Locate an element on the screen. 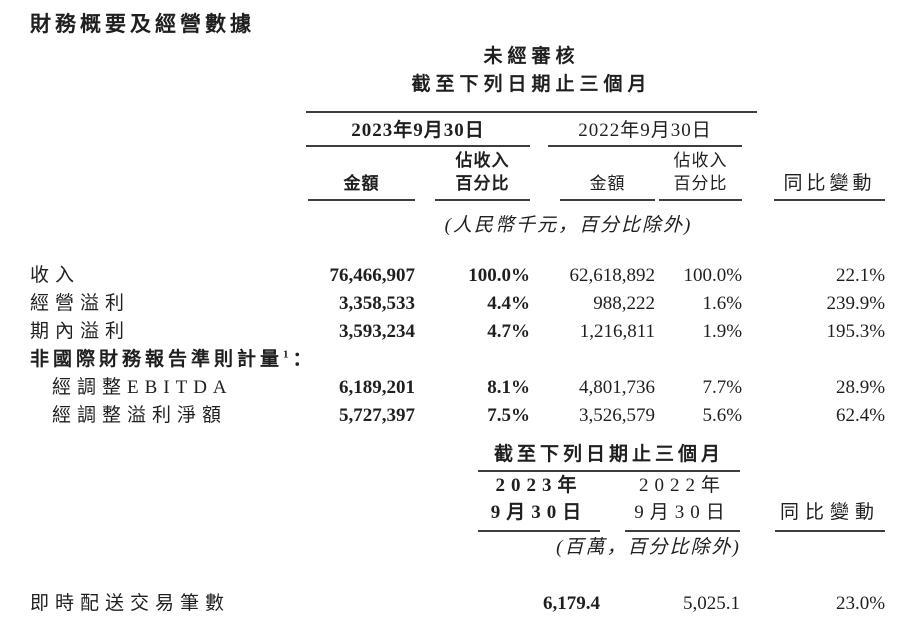  unit-note-row: (百萬，百分比除外) is located at coordinates (457, 547).